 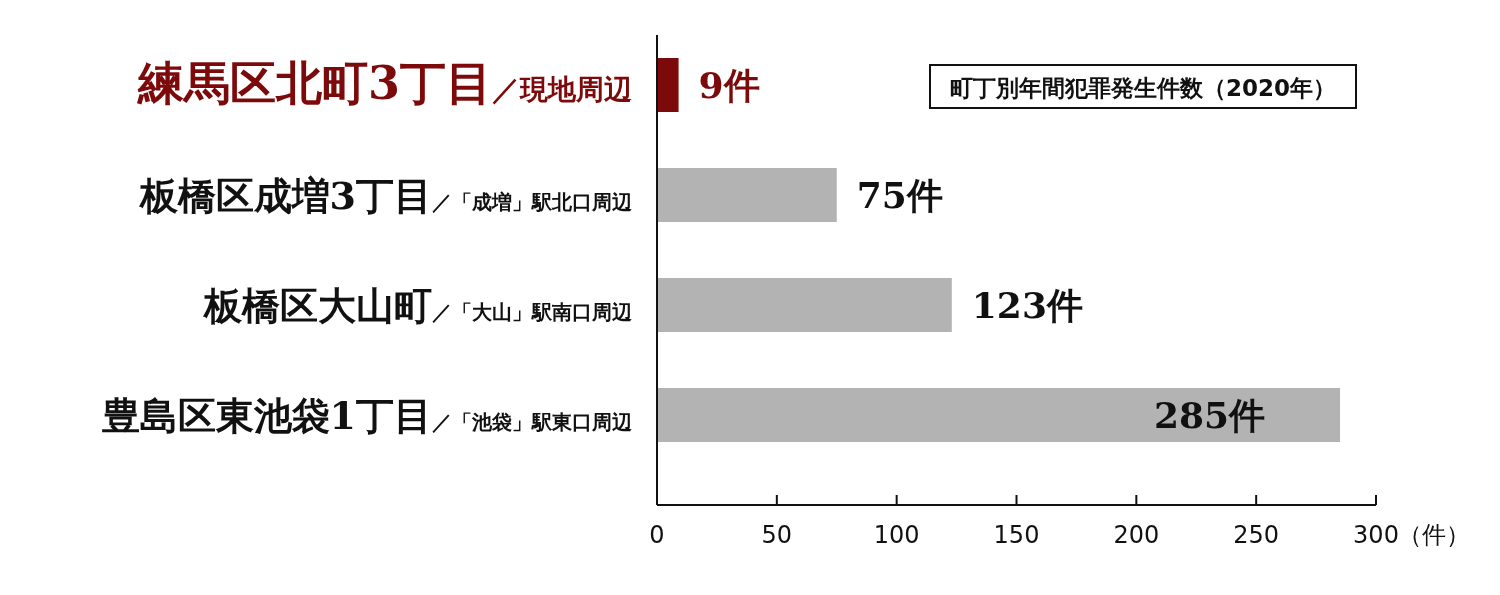 I want to click on data-label: 123件, so click(x=1027, y=305).